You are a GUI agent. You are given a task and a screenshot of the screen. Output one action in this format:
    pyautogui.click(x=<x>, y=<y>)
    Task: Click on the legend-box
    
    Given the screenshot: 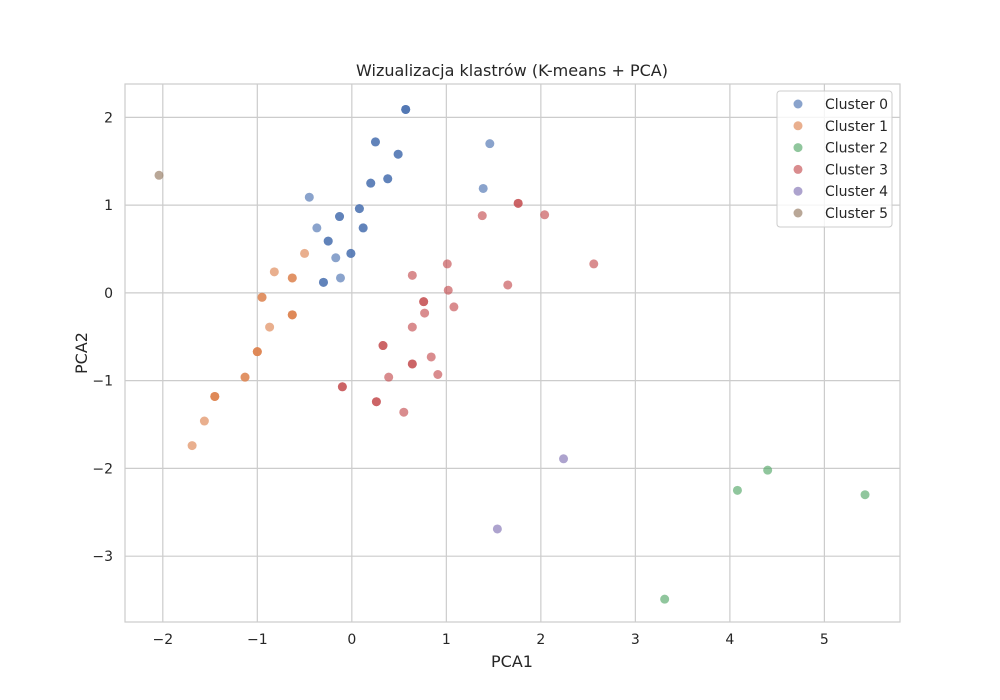 What is the action you would take?
    pyautogui.click(x=834, y=159)
    